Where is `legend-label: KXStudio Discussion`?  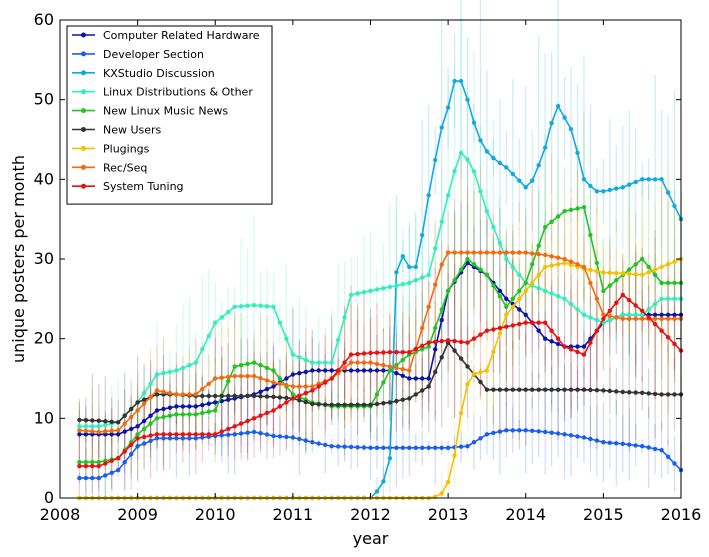 legend-label: KXStudio Discussion is located at coordinates (159, 73).